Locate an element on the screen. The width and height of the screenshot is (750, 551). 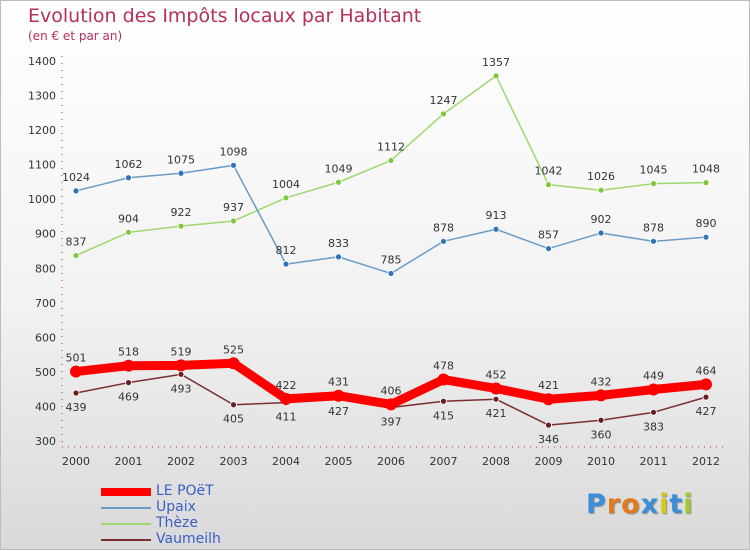
data-label: 837 is located at coordinates (76, 241).